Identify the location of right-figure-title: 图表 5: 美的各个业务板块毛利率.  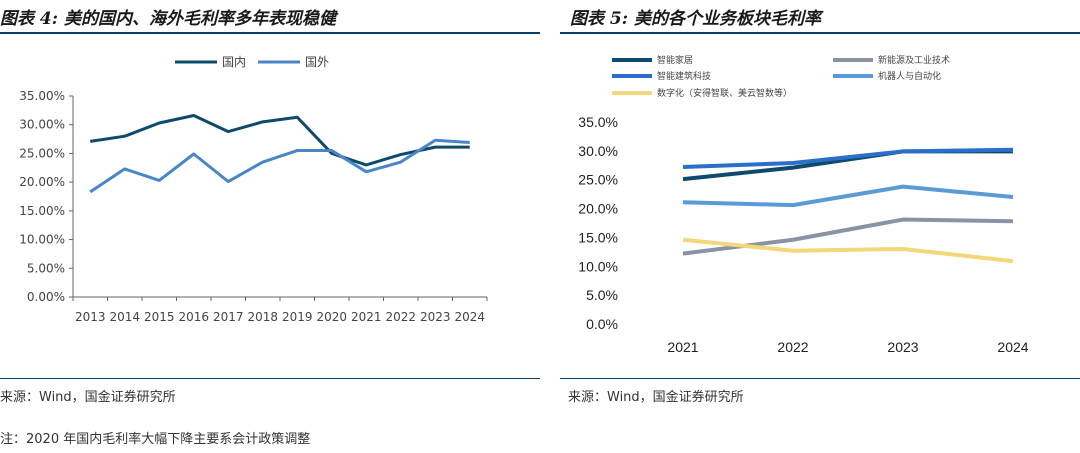
(695, 19).